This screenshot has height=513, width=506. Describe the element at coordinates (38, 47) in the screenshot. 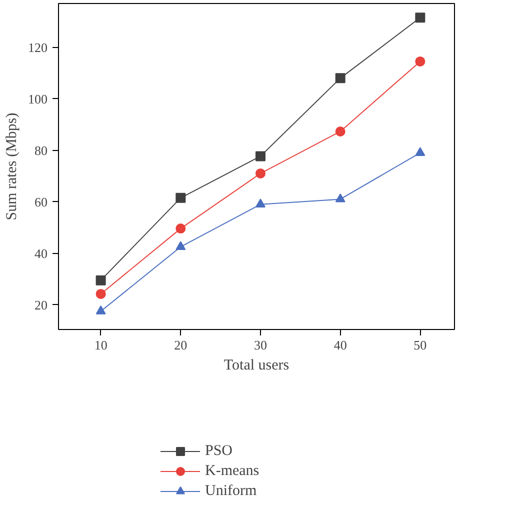

I see `y-tick-label: 120` at that location.